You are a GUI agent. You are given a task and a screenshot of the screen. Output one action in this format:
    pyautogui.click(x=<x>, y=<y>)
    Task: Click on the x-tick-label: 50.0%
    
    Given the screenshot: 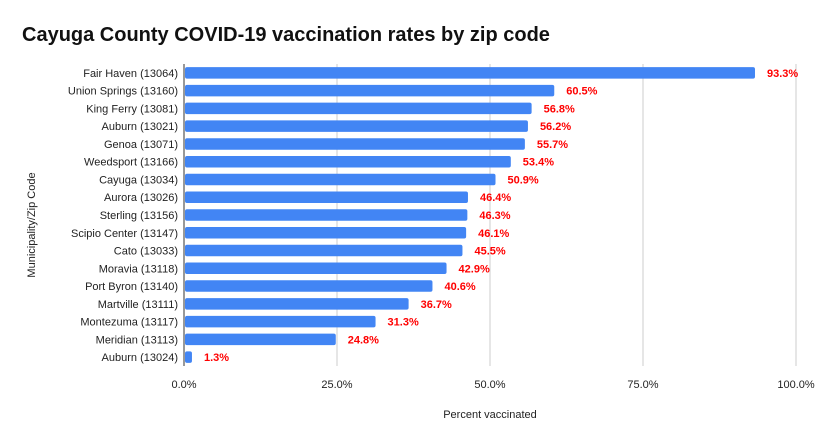 What is the action you would take?
    pyautogui.click(x=489, y=385)
    